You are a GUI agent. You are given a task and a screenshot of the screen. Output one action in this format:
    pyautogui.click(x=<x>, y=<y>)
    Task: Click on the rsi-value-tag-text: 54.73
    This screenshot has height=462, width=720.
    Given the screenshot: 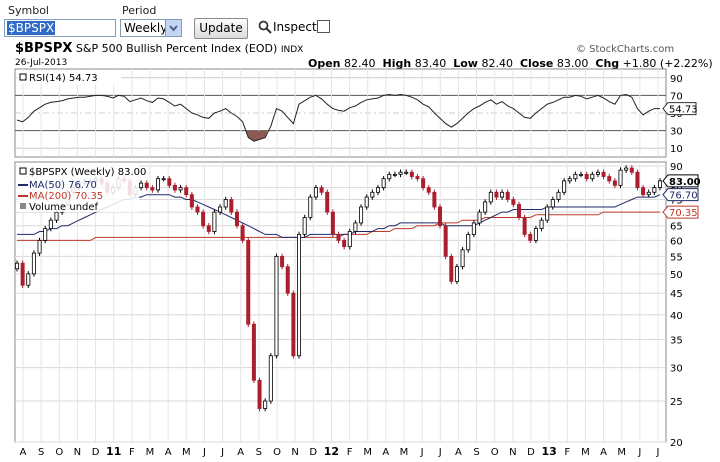 What is the action you would take?
    pyautogui.click(x=683, y=110)
    